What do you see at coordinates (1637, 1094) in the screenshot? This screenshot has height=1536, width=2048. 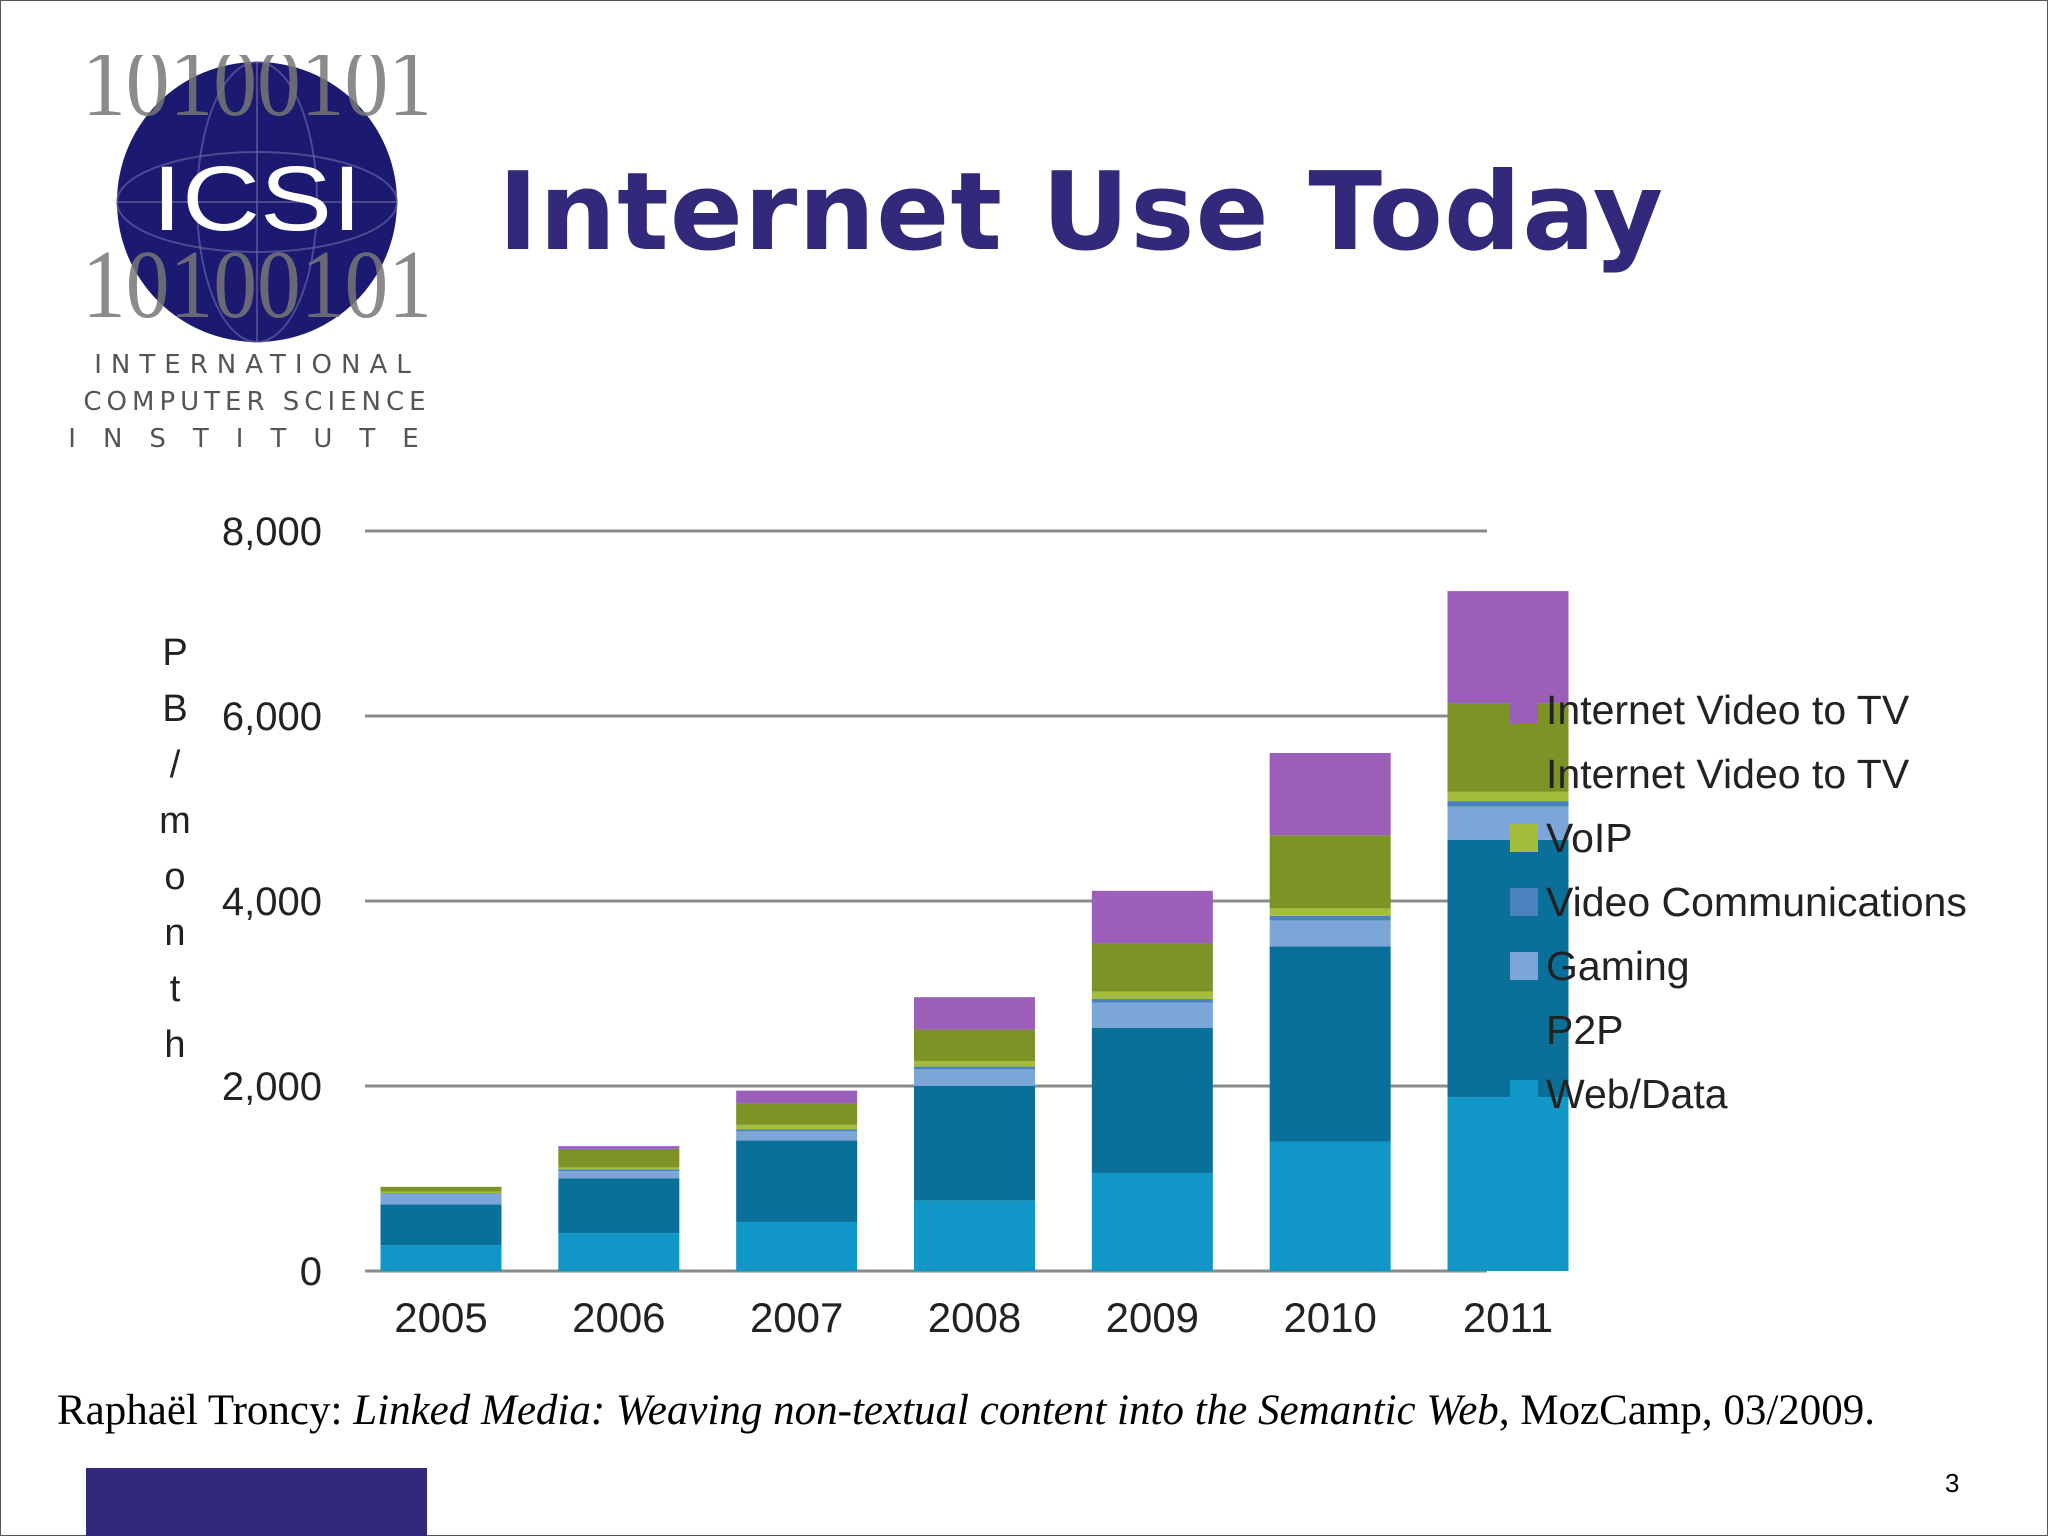 I see `legend-label: Web/Data` at bounding box center [1637, 1094].